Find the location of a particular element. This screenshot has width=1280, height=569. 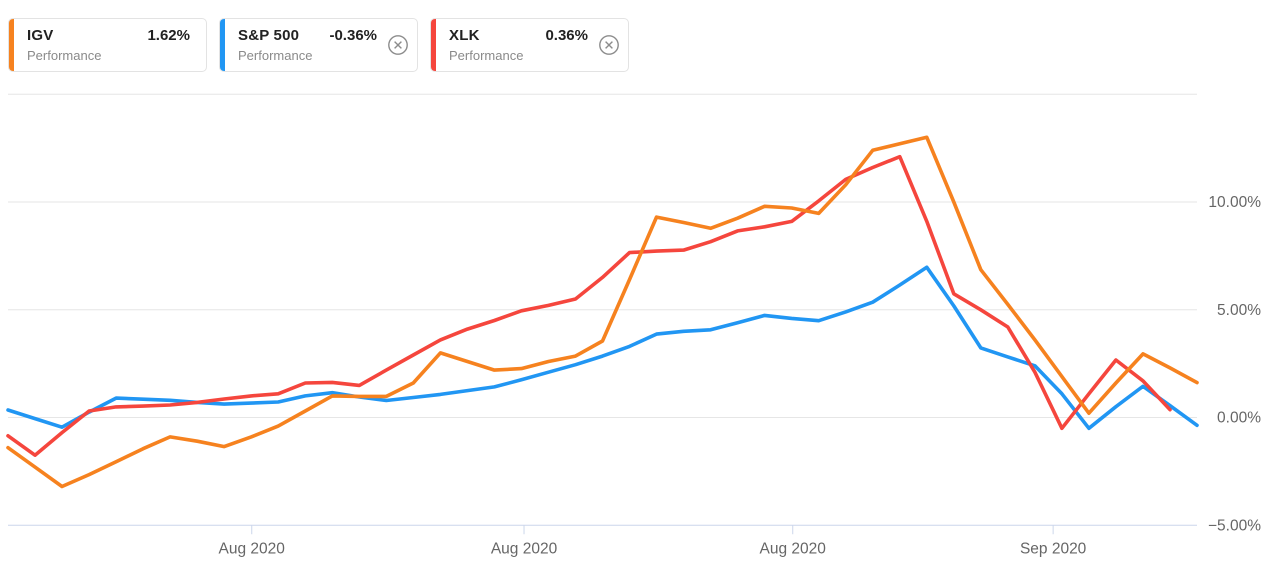

x-axis-label: Sep 2020 is located at coordinates (1053, 548).